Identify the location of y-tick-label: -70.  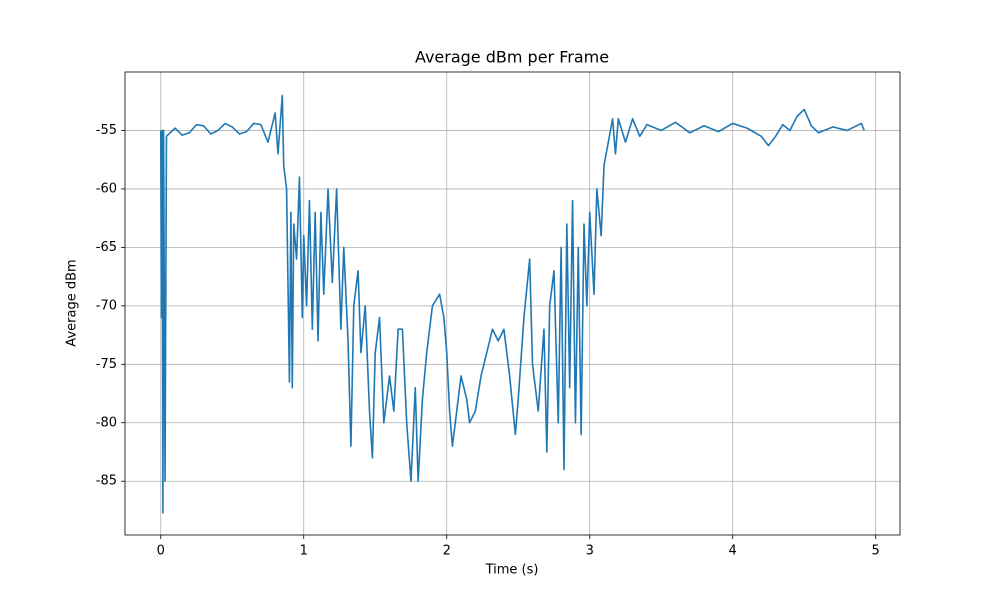
(106, 305).